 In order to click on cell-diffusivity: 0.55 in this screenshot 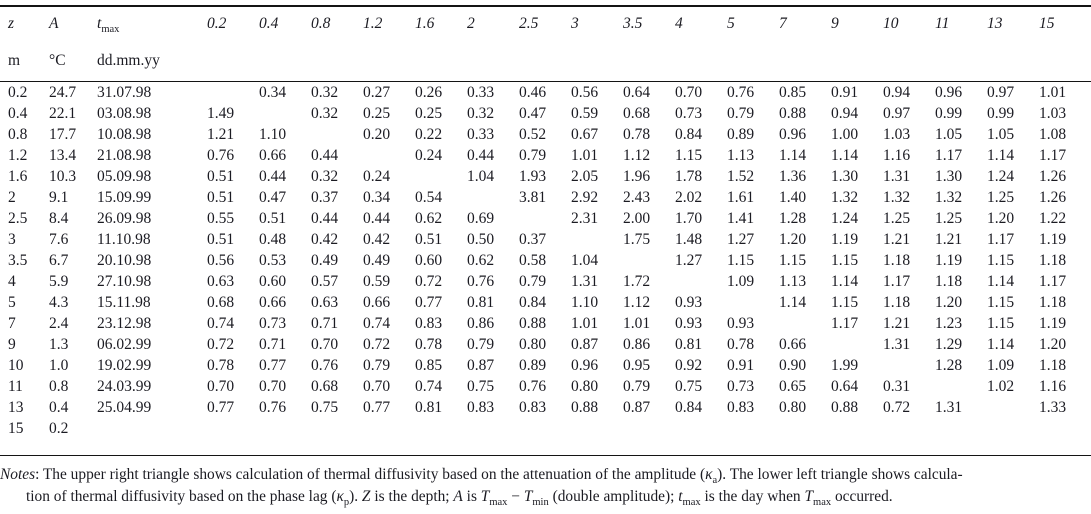, I will do `click(221, 218)`.